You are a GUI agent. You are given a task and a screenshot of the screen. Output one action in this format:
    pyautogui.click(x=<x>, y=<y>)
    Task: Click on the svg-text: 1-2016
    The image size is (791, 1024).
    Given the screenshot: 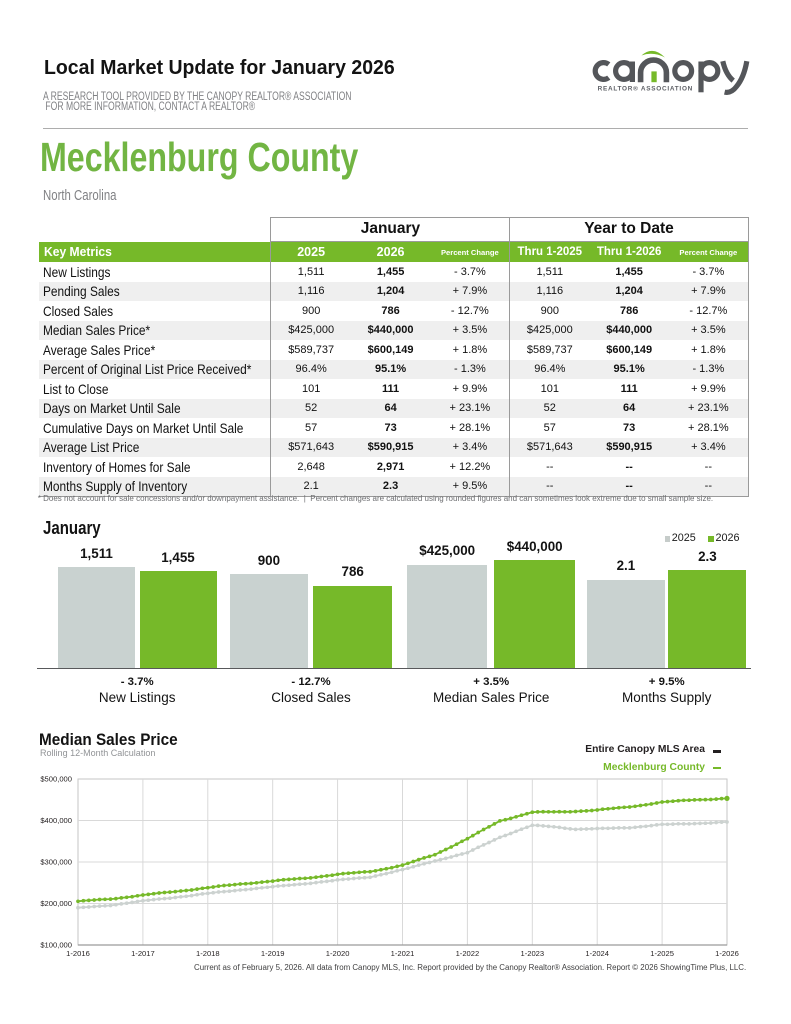 What is the action you would take?
    pyautogui.click(x=78, y=953)
    